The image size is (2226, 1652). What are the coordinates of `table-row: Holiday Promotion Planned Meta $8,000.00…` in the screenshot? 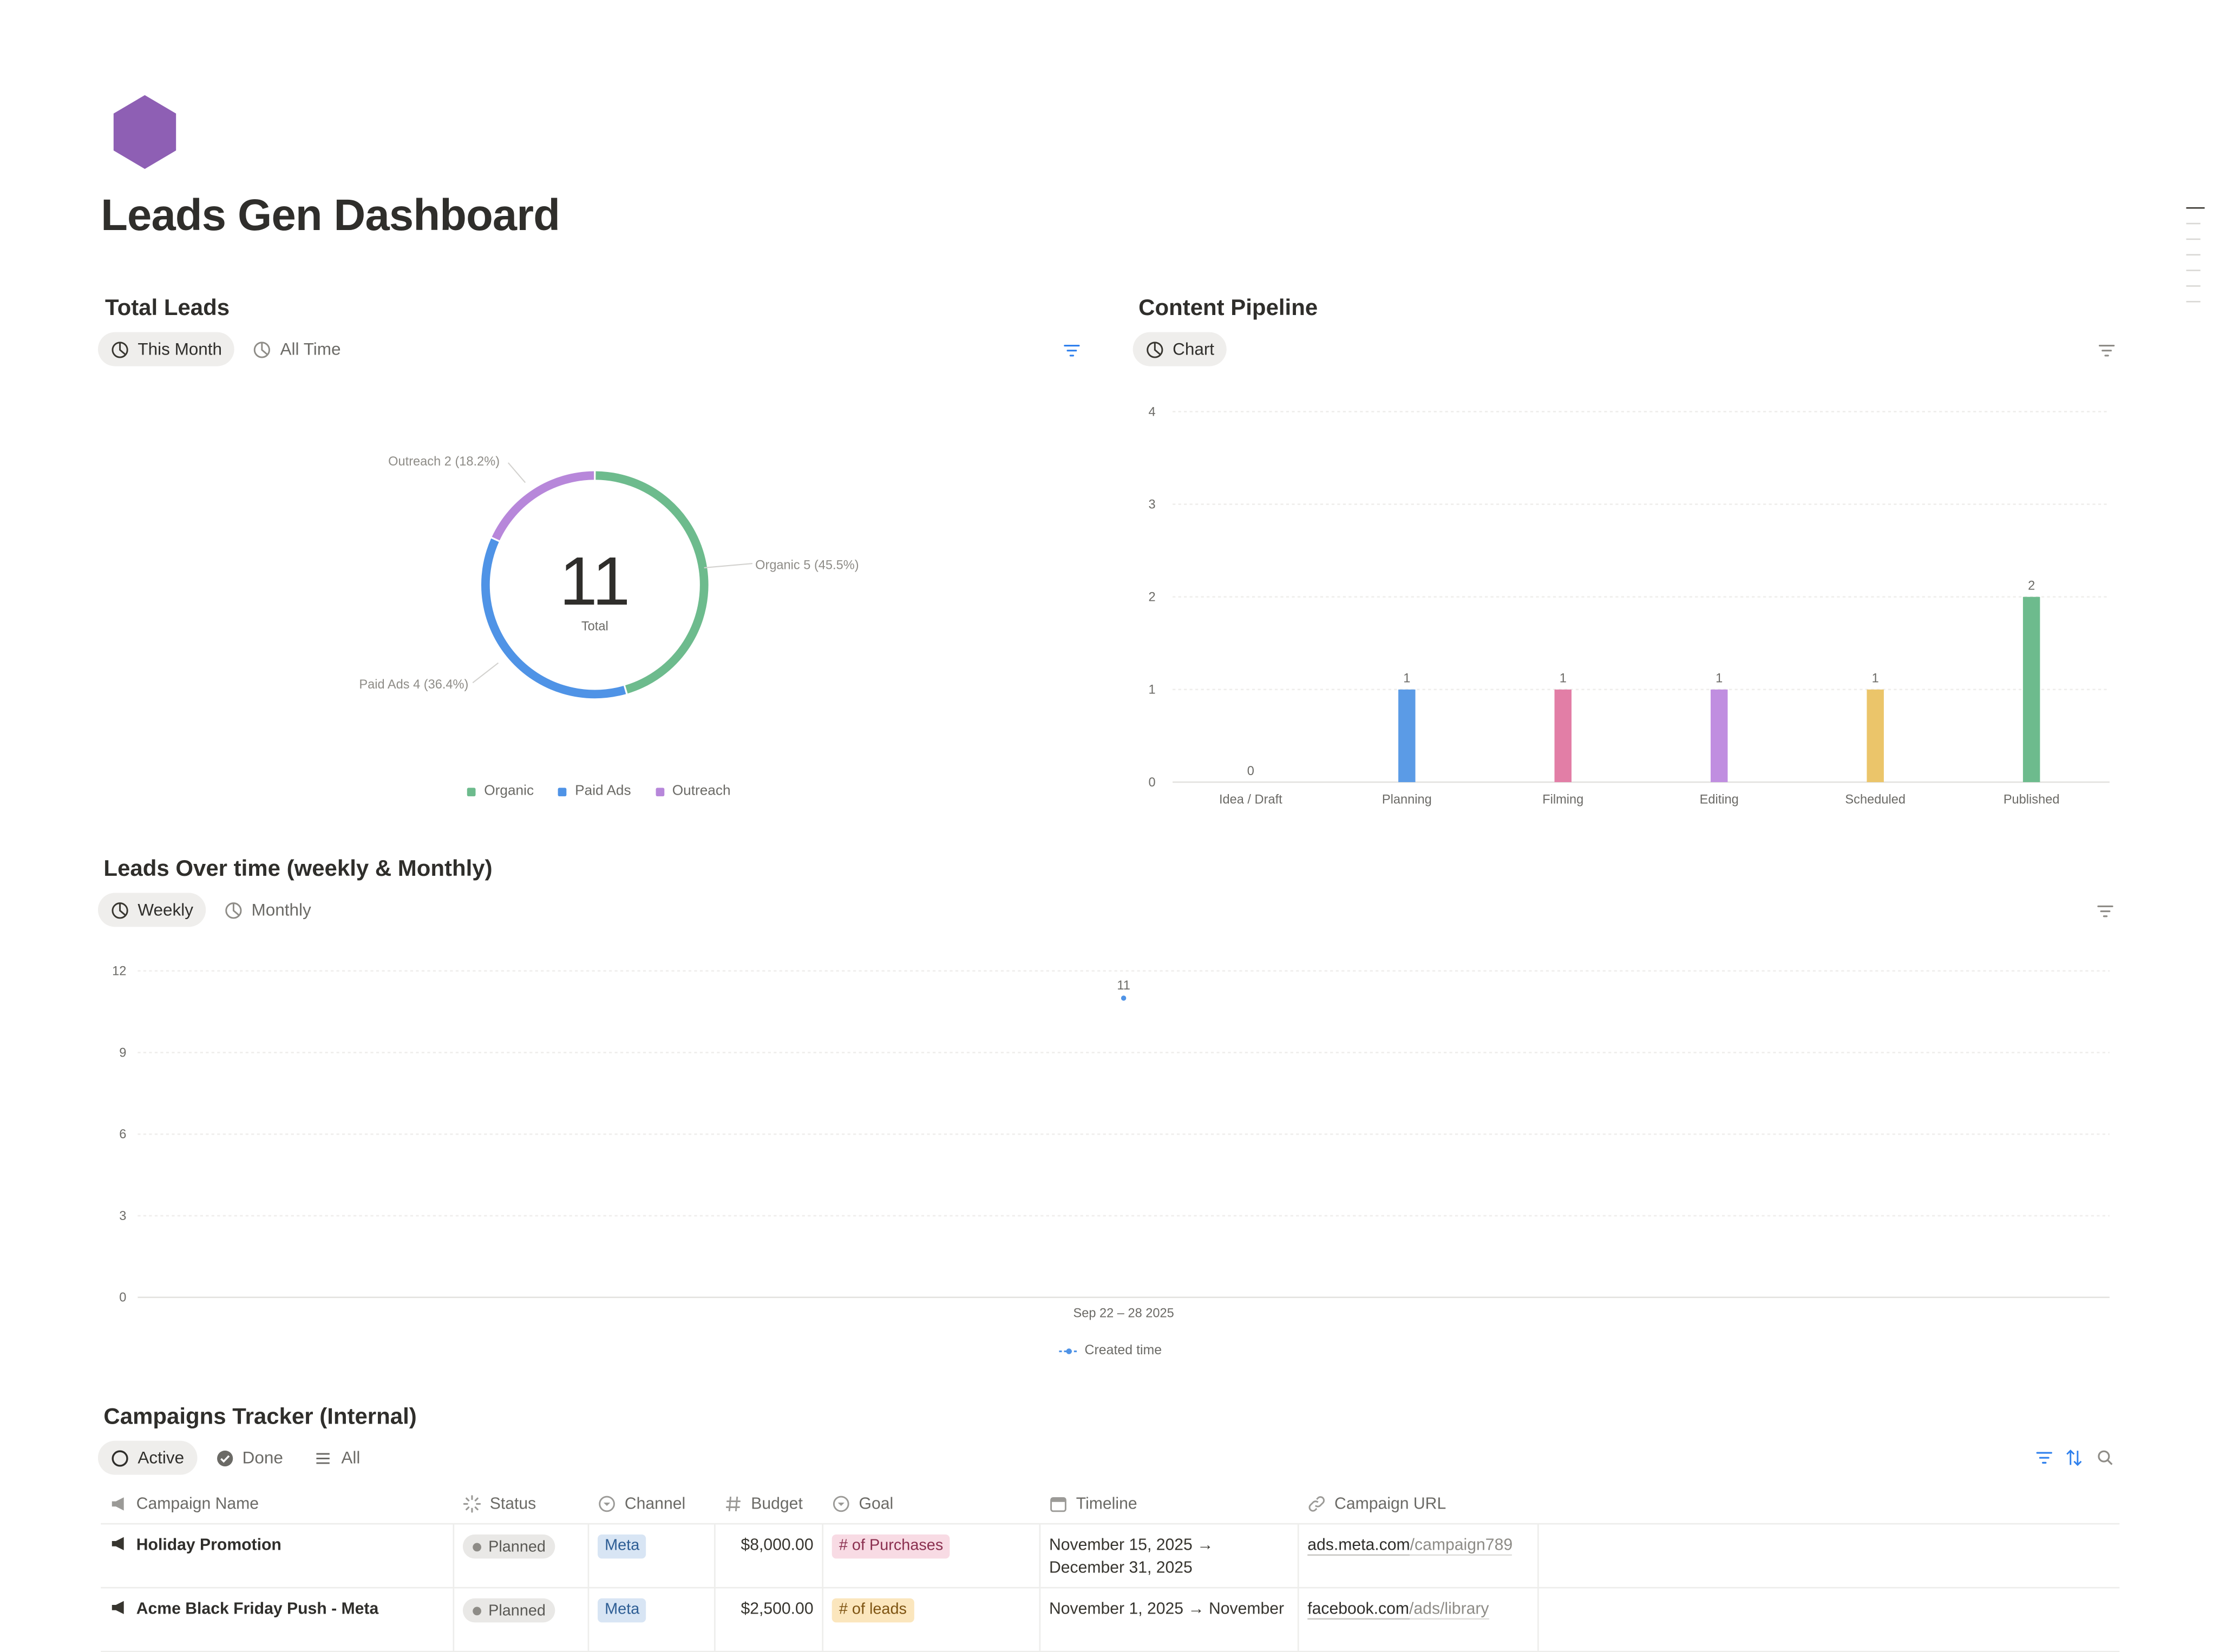 It's located at (1110, 1556).